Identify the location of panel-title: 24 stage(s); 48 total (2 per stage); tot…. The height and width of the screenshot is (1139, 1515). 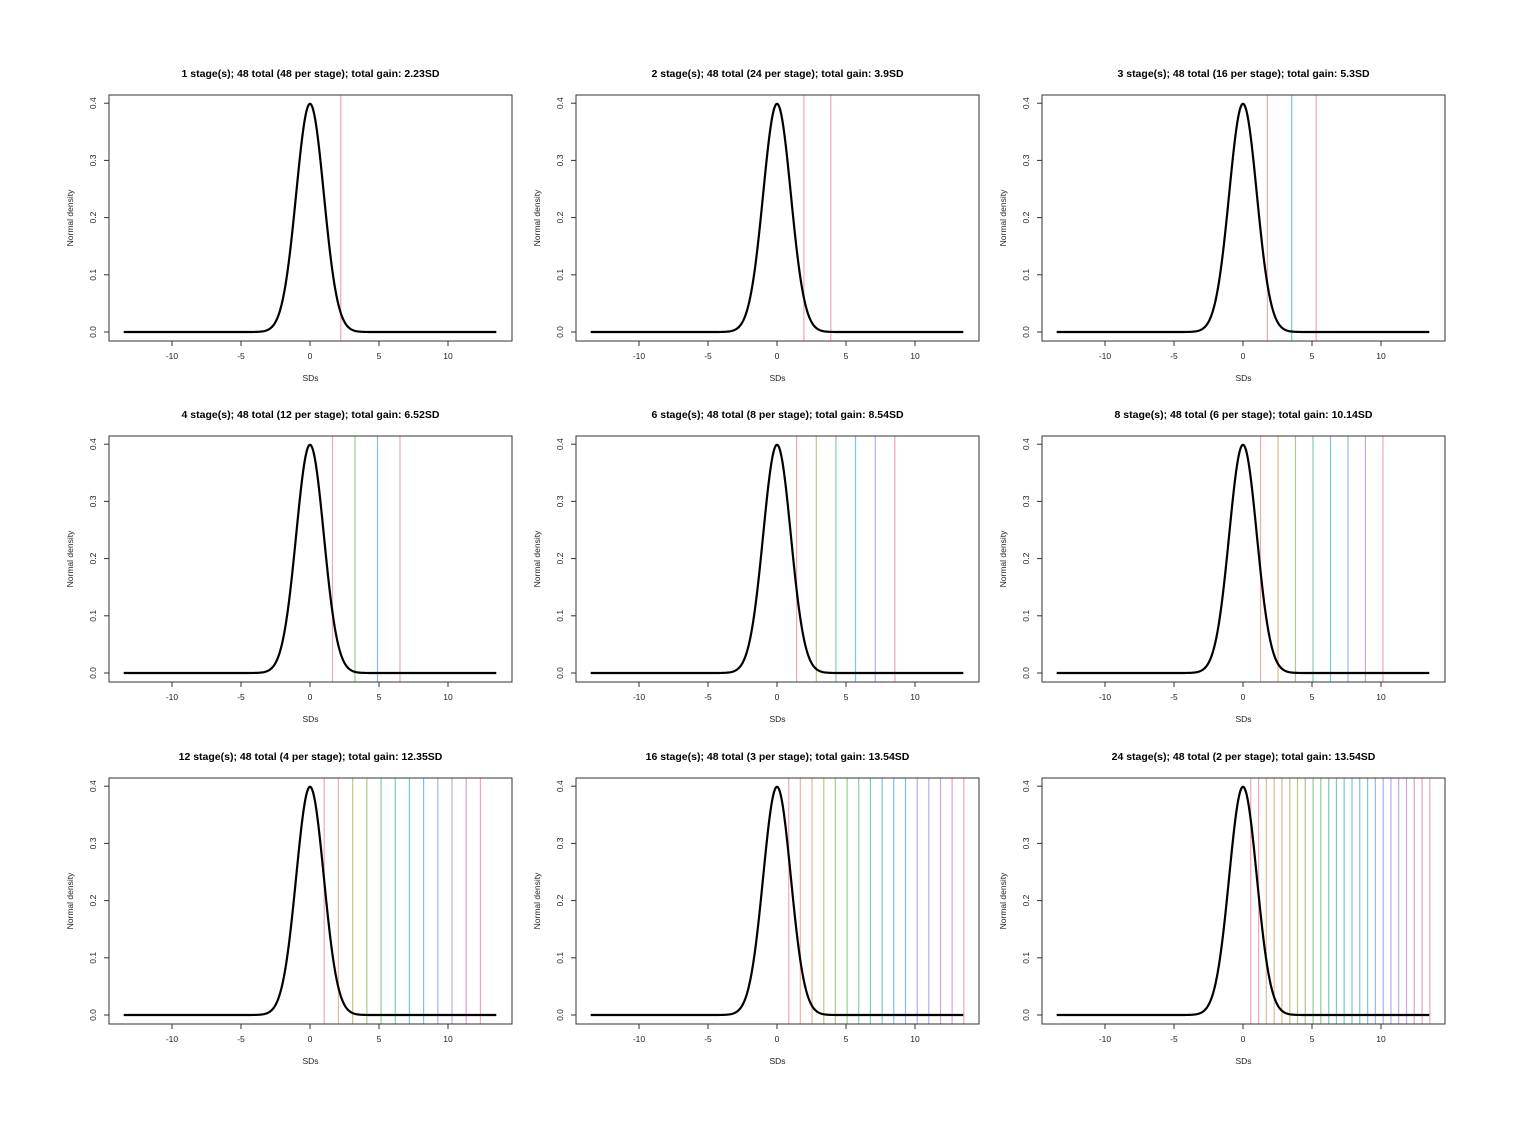
(1244, 757).